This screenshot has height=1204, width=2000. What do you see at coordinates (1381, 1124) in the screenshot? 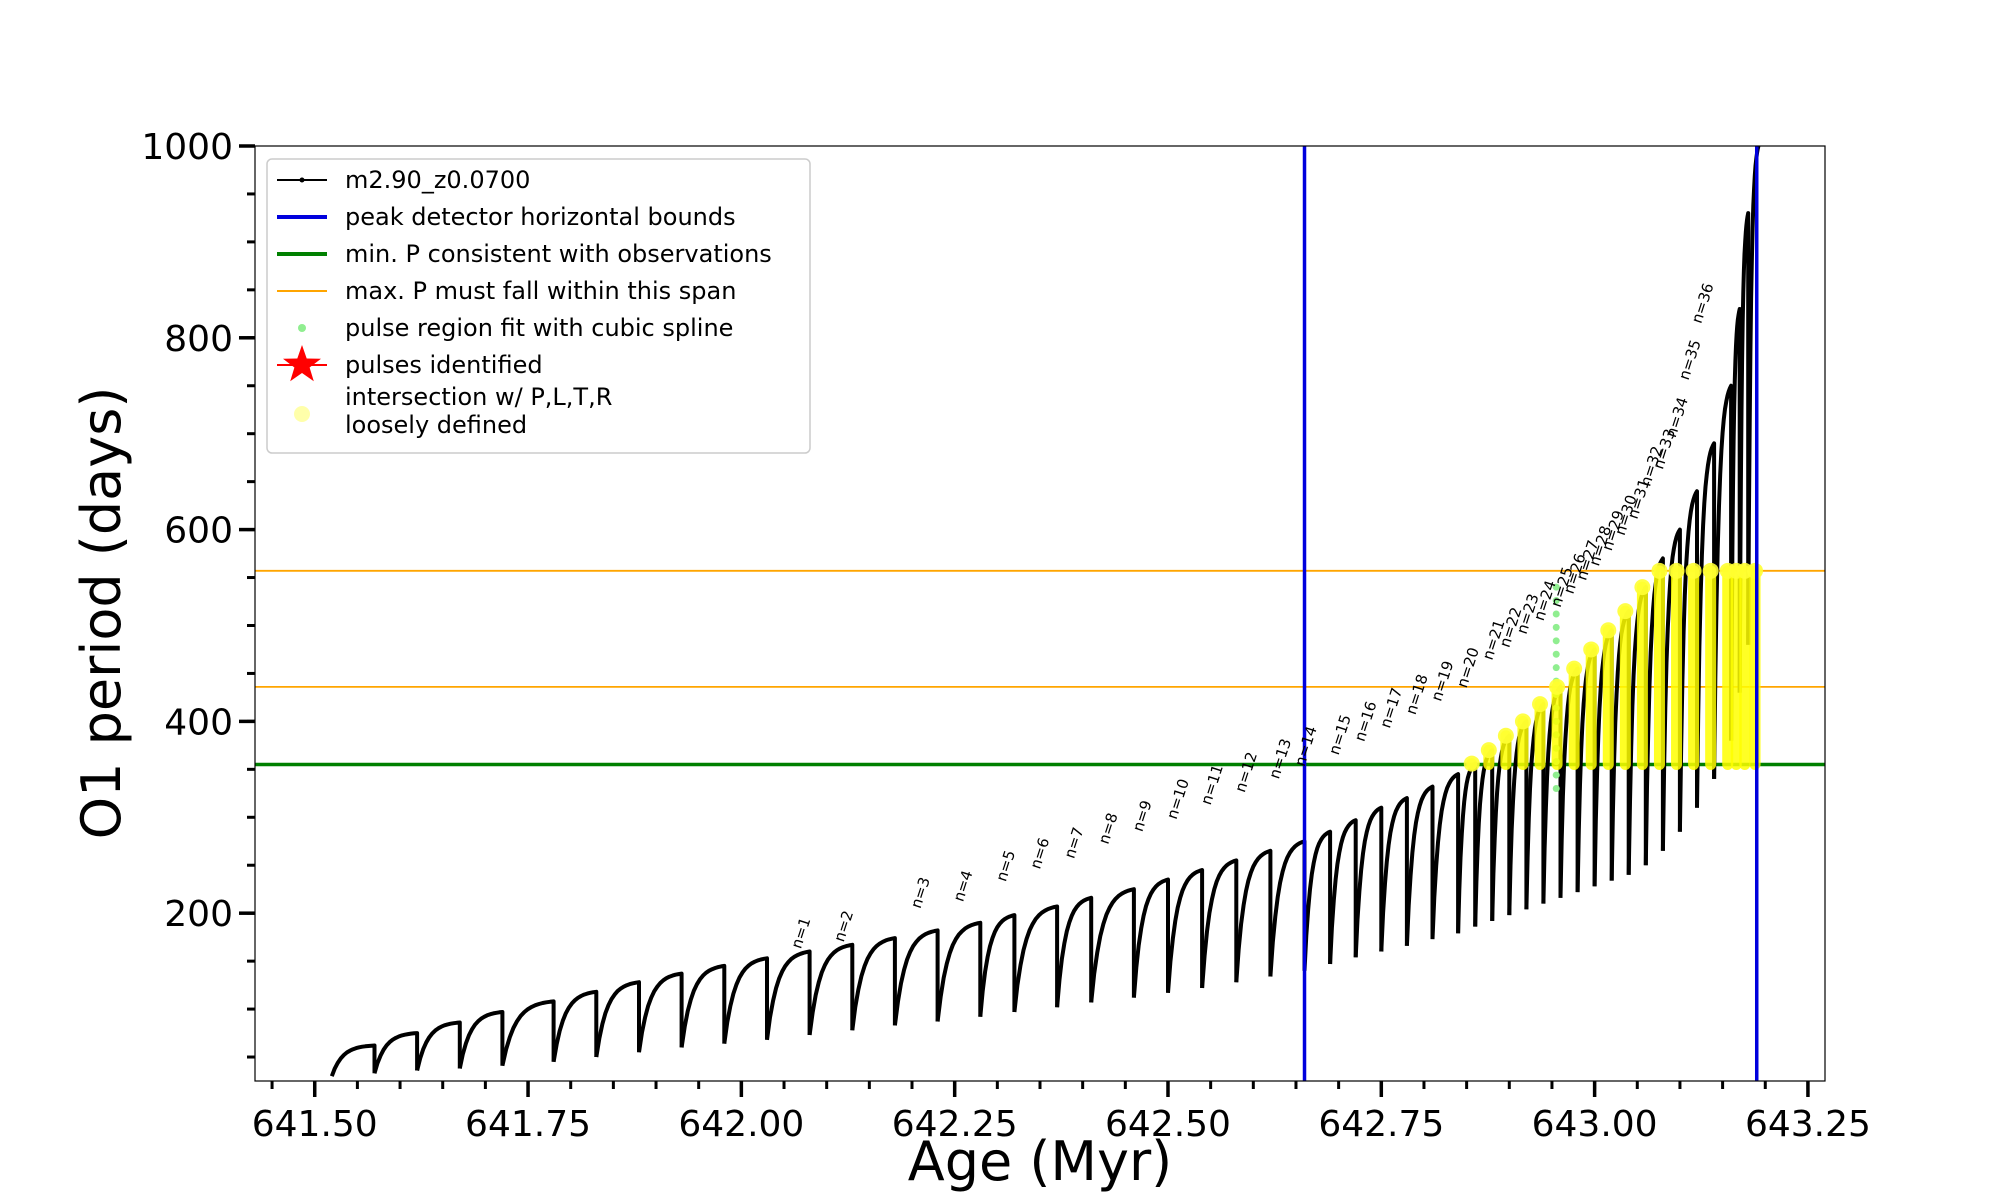
I see `x-tick-label: 642.75` at bounding box center [1381, 1124].